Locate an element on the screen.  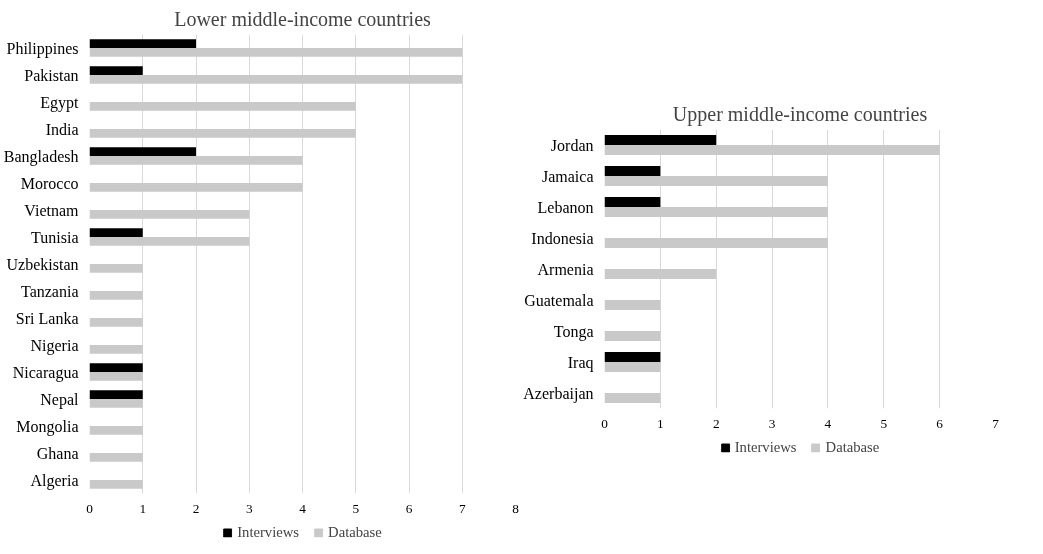
y-tick-label: Pakistan is located at coordinates (51, 75).